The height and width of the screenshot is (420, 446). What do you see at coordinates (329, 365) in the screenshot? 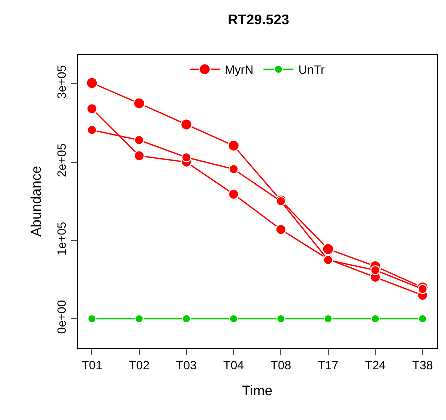
I see `x-tick-label: T17` at bounding box center [329, 365].